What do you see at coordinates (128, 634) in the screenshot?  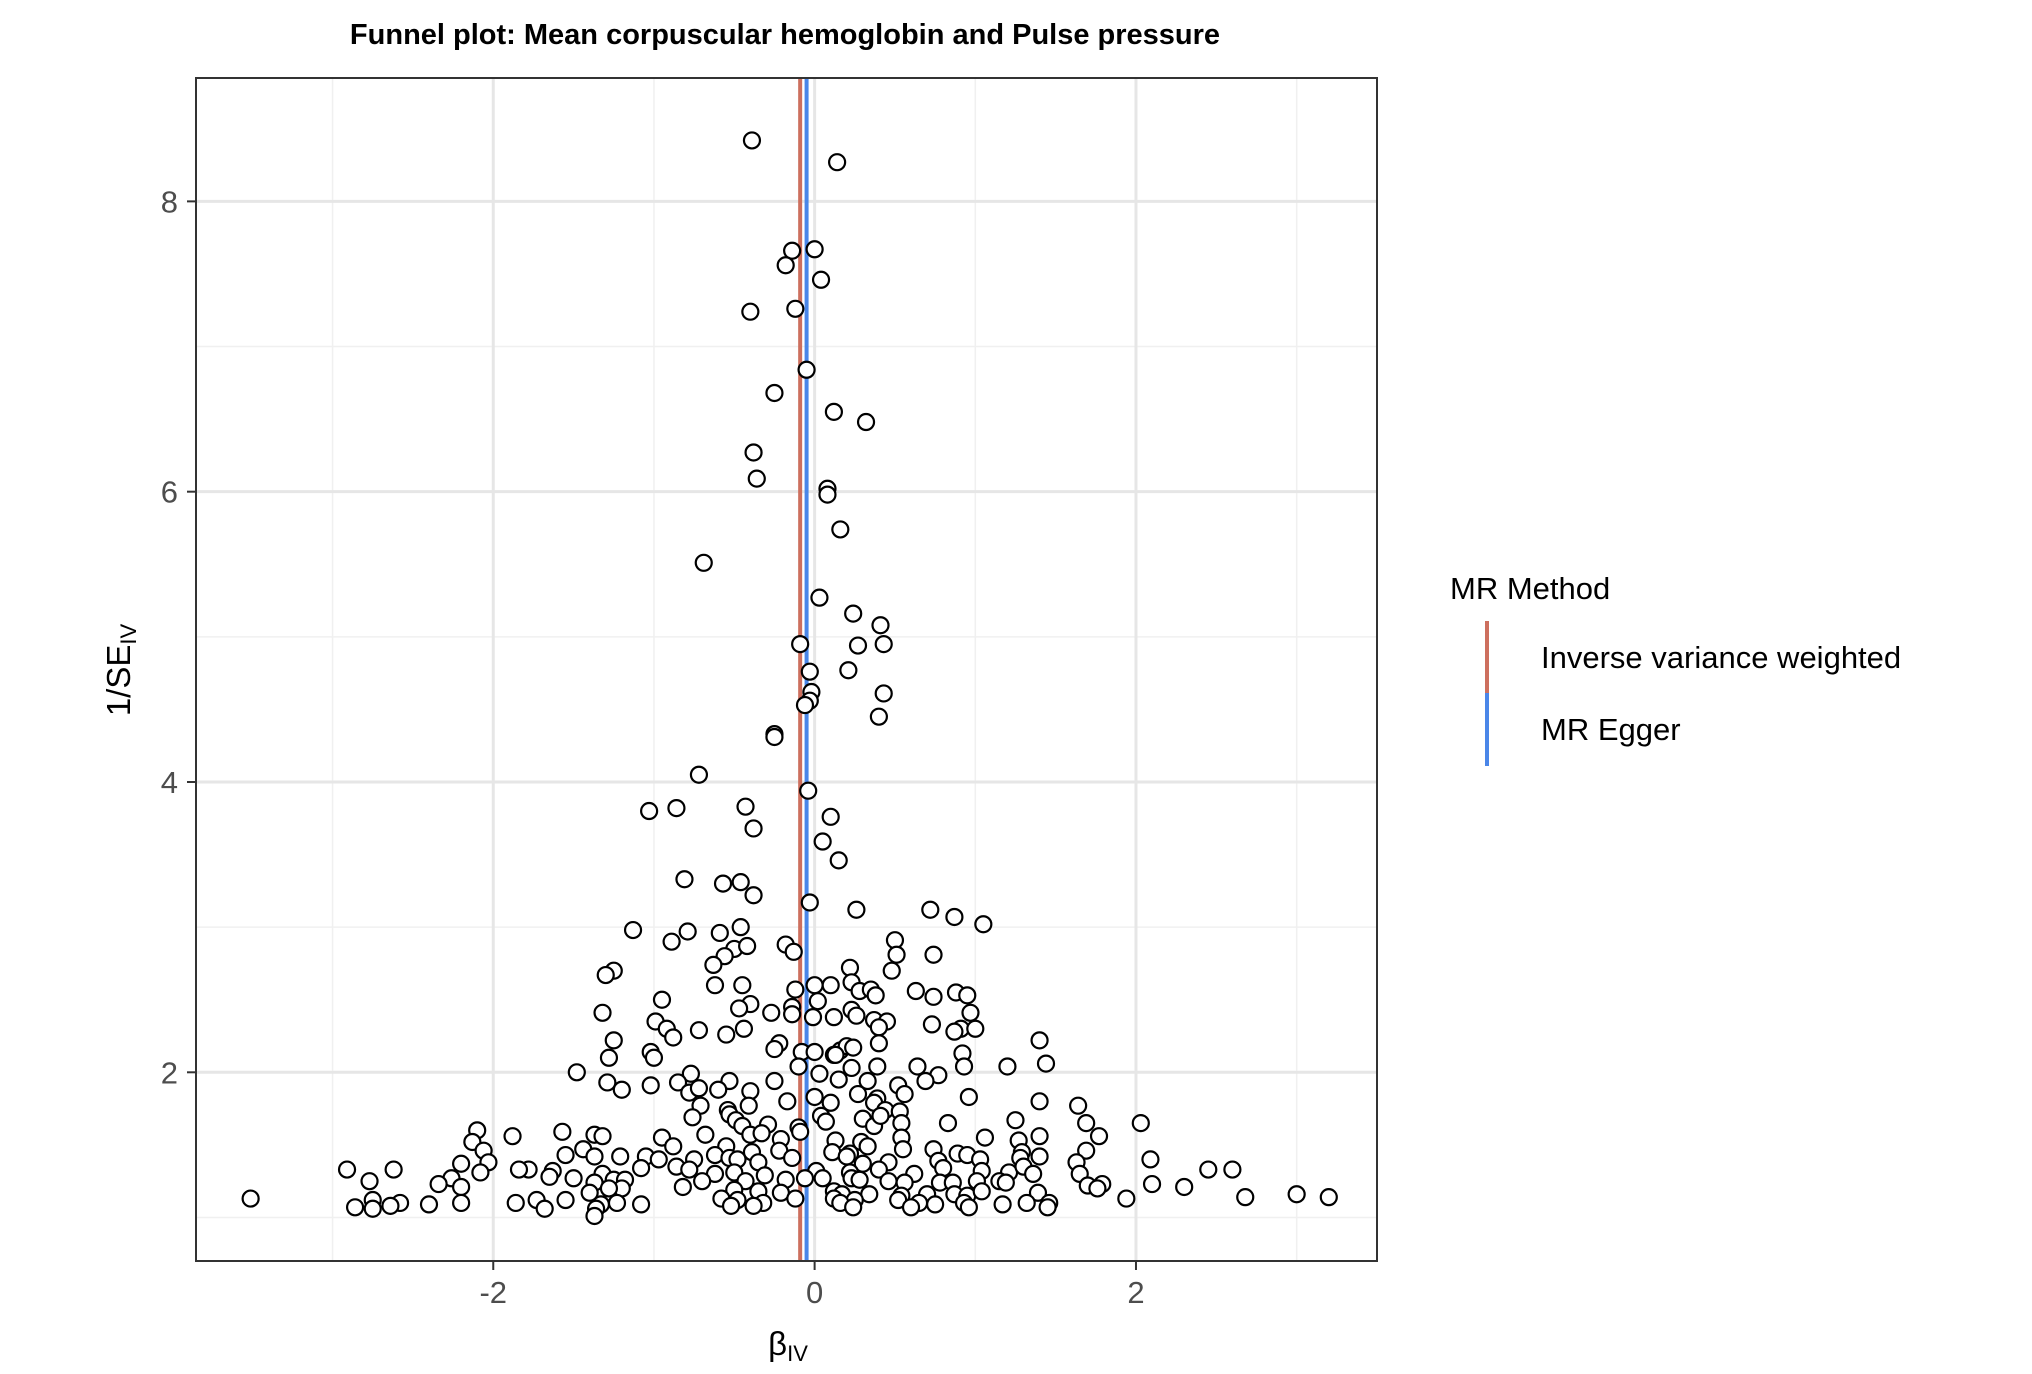 I see `y-axis-title-sub: IV` at bounding box center [128, 634].